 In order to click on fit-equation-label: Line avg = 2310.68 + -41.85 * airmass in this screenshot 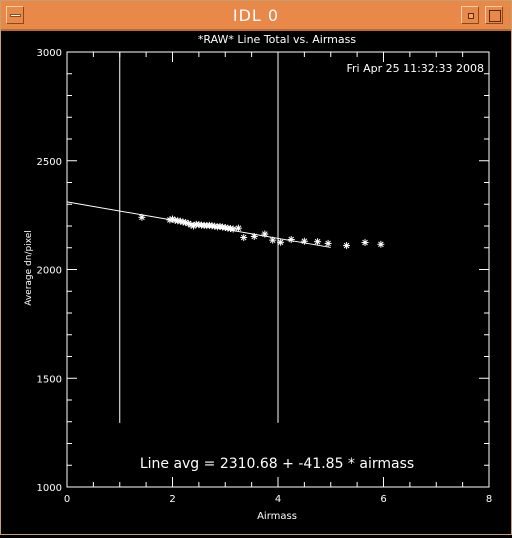, I will do `click(277, 464)`.